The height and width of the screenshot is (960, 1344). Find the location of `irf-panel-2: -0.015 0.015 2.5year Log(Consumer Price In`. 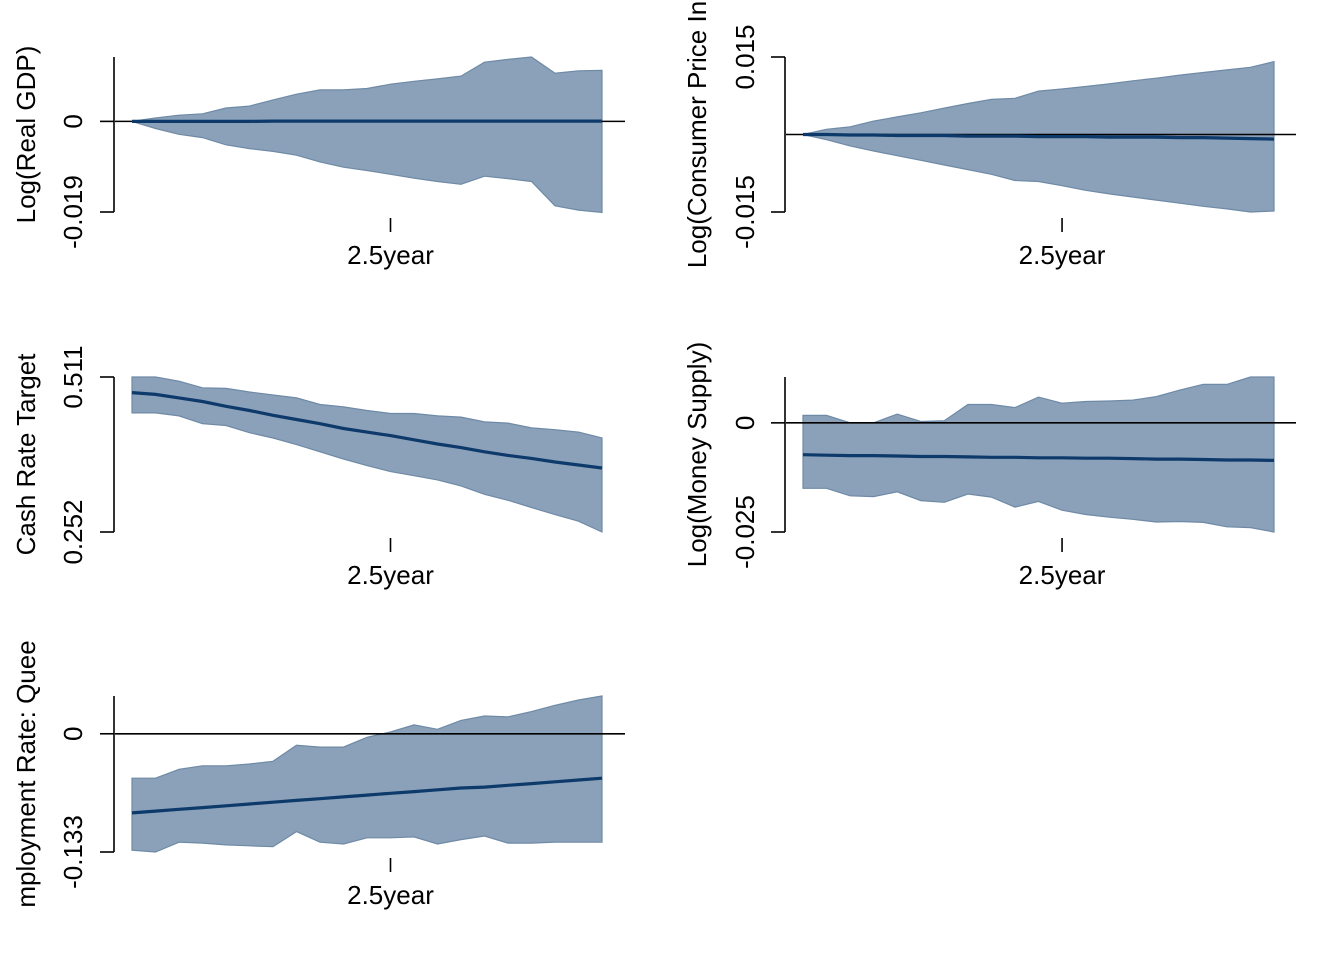

irf-panel-2: -0.015 0.015 2.5year Log(Consumer Price In is located at coordinates (989, 135).